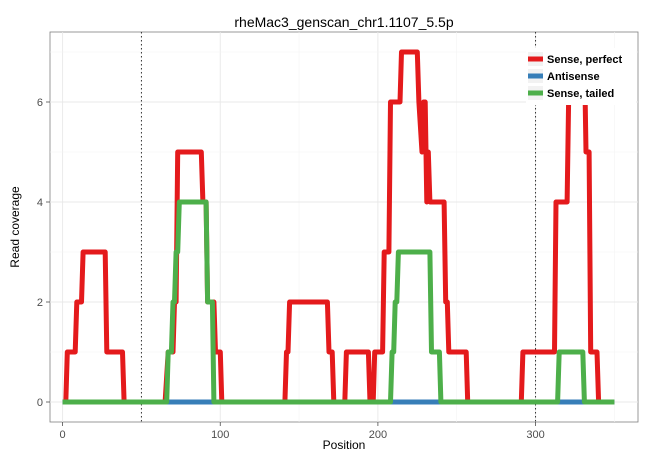 The image size is (650, 465). I want to click on x-tick-label: 300, so click(535, 435).